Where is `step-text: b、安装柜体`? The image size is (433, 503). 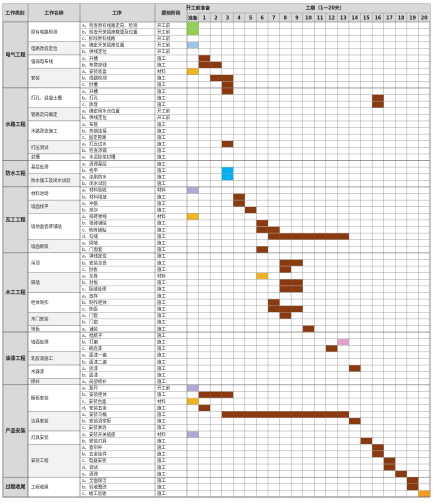
step-text: b、安装柜体 is located at coordinates (94, 394).